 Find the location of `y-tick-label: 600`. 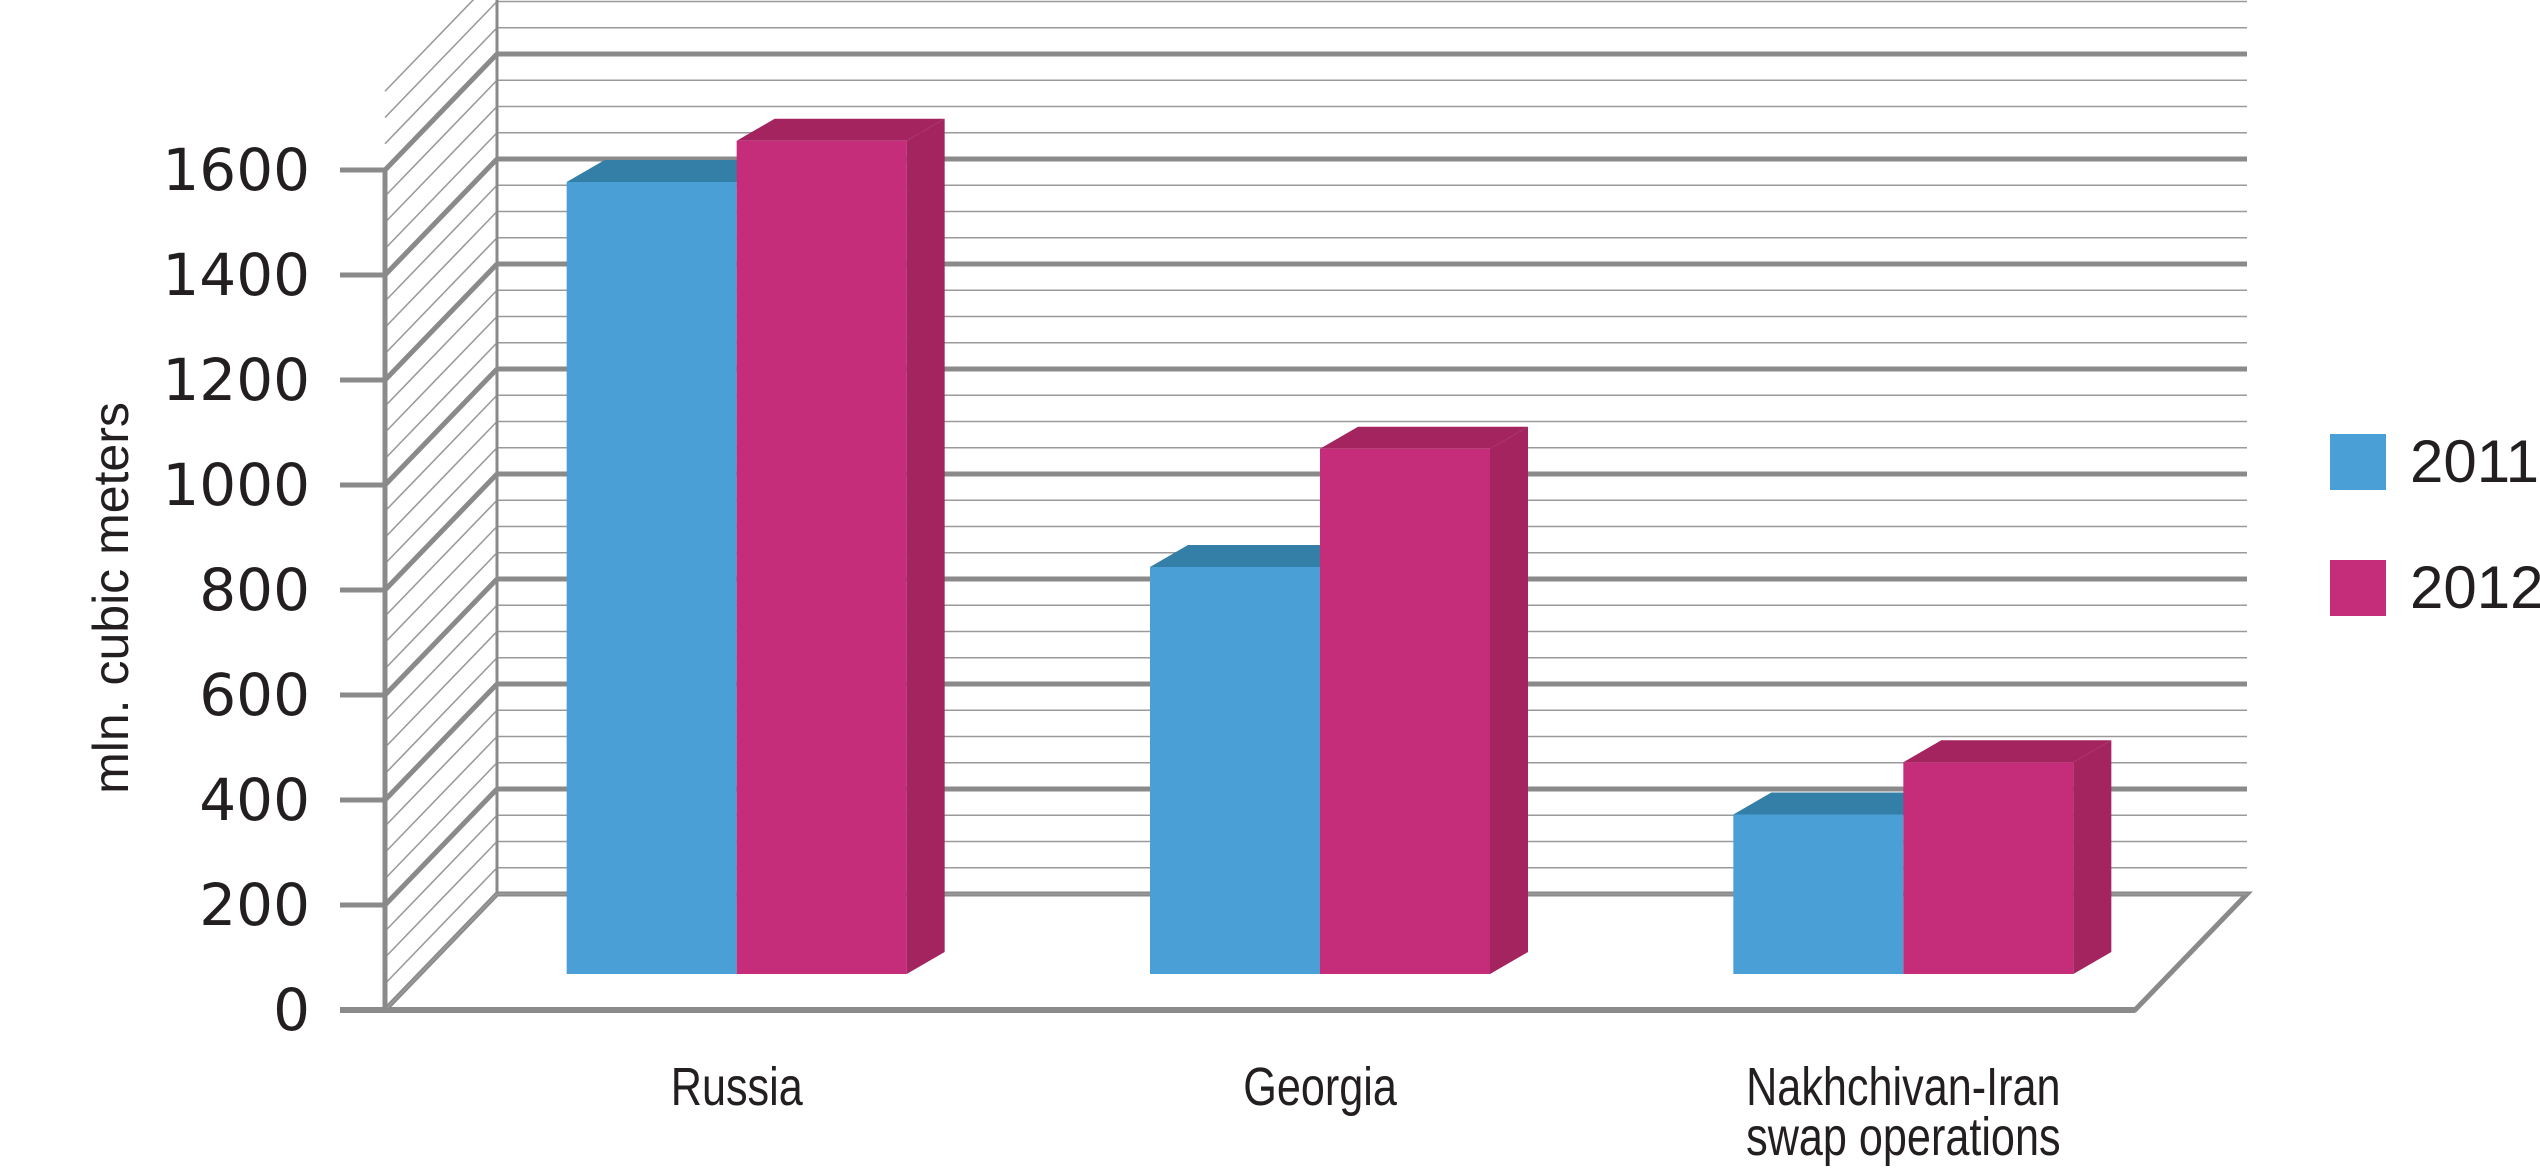

y-tick-label: 600 is located at coordinates (254, 695).